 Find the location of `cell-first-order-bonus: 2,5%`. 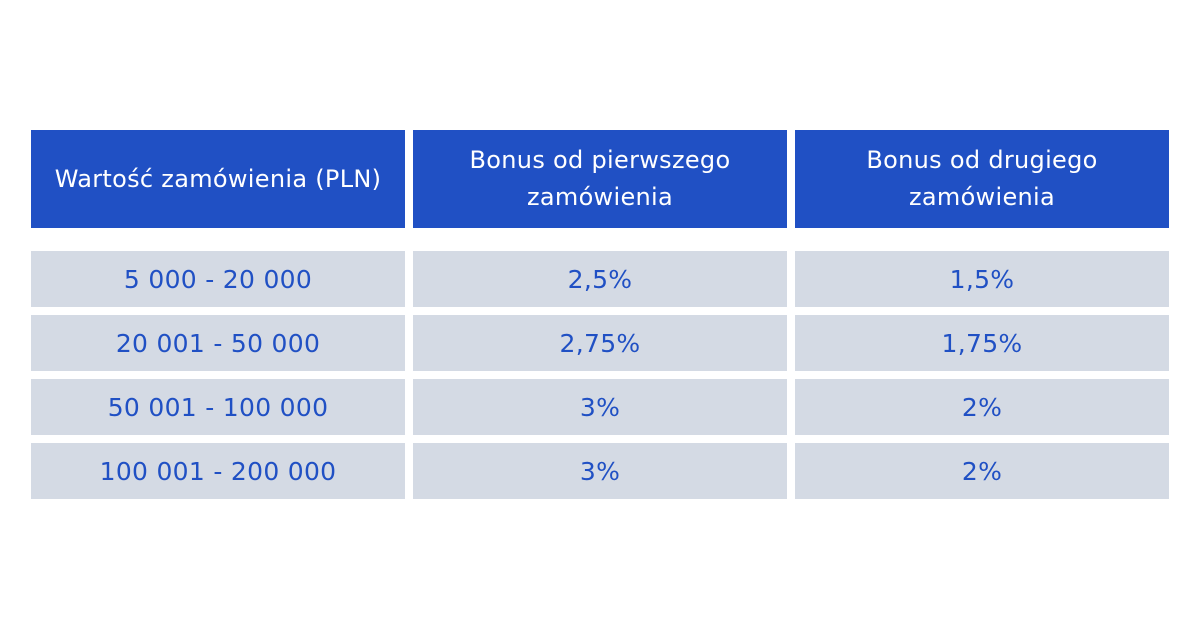

cell-first-order-bonus: 2,5% is located at coordinates (600, 279).